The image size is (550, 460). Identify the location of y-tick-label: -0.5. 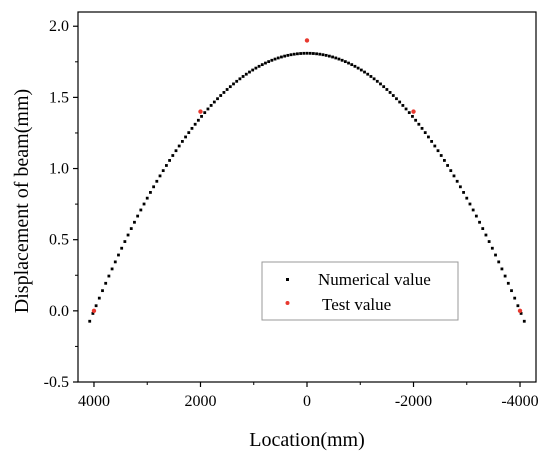
(56, 382).